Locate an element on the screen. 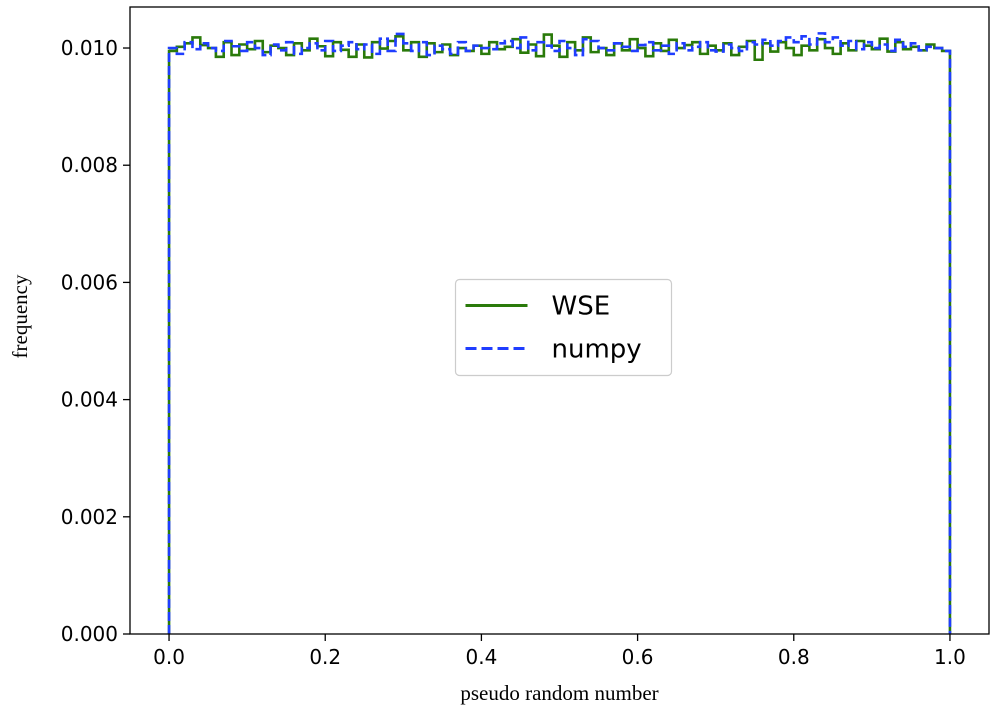  y-tick-label: 0.002 is located at coordinates (89, 517).